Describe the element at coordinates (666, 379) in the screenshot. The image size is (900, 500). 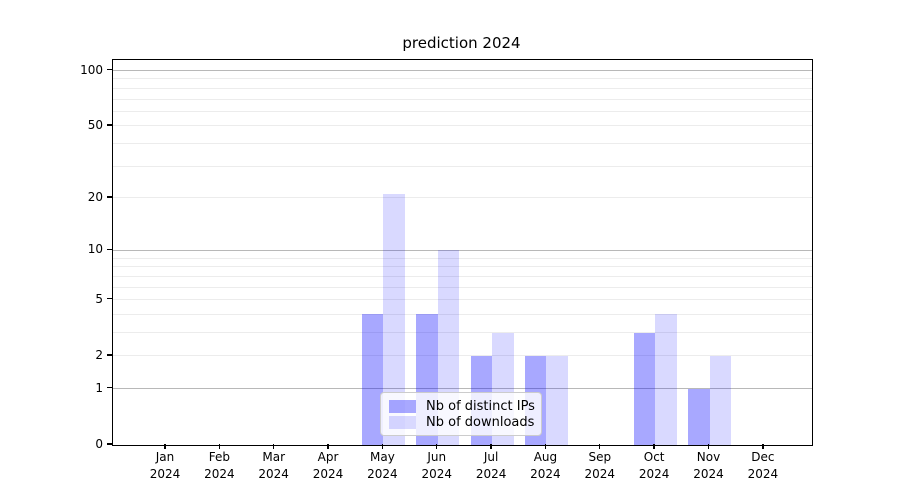
I see `bar-downloads-oct` at that location.